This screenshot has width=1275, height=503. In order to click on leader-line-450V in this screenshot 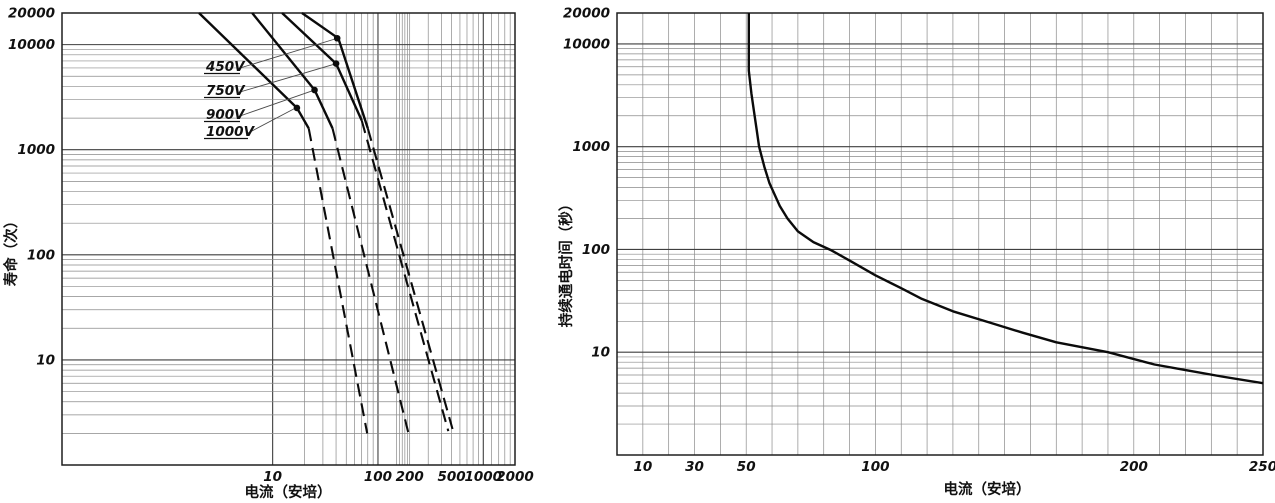, I will do `click(287, 53)`.